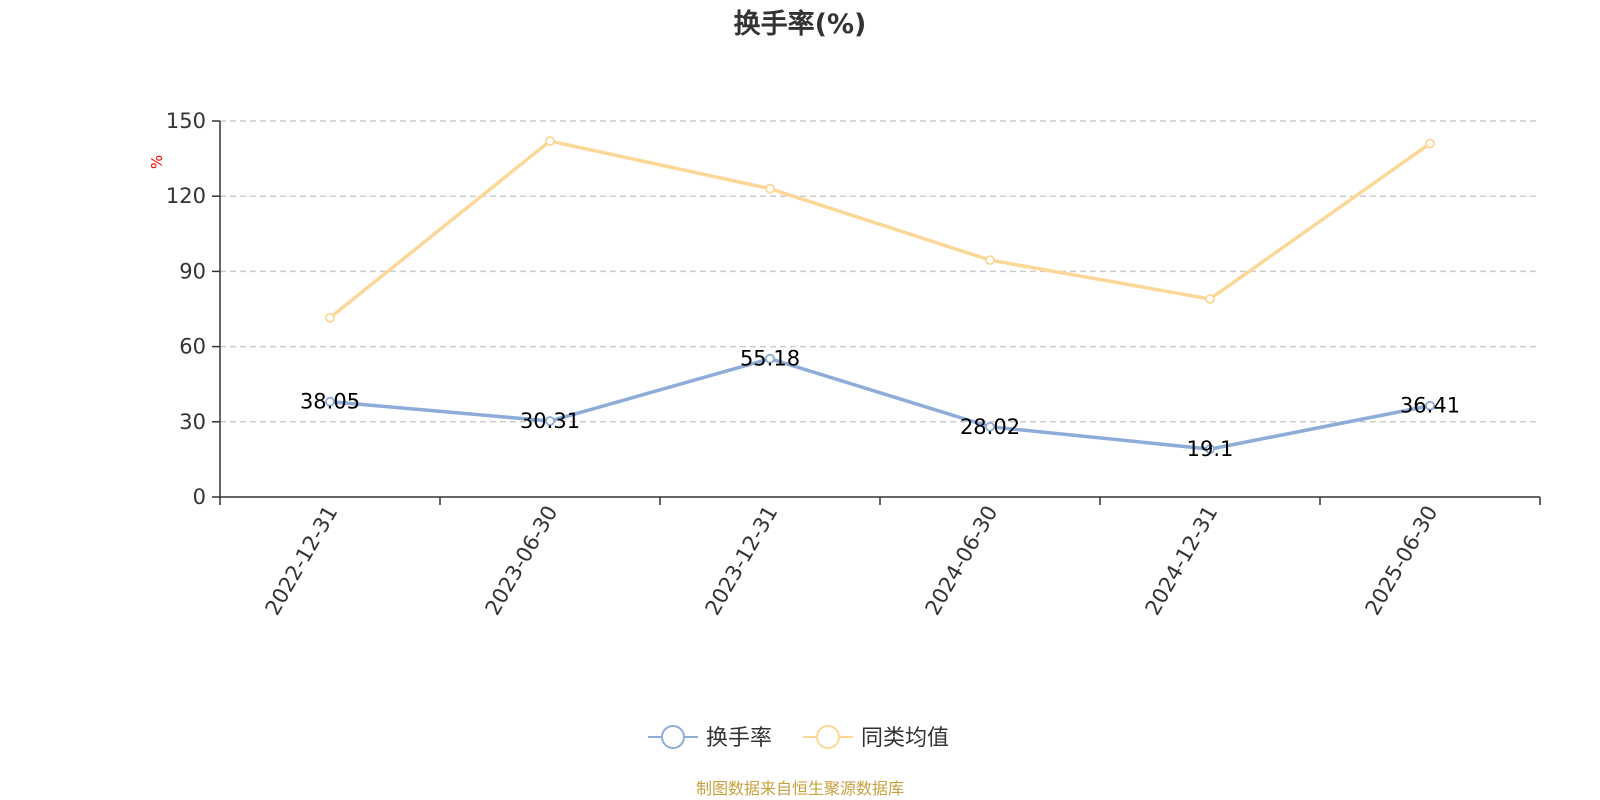  I want to click on x-tick-label: 2023-06-30, so click(522, 561).